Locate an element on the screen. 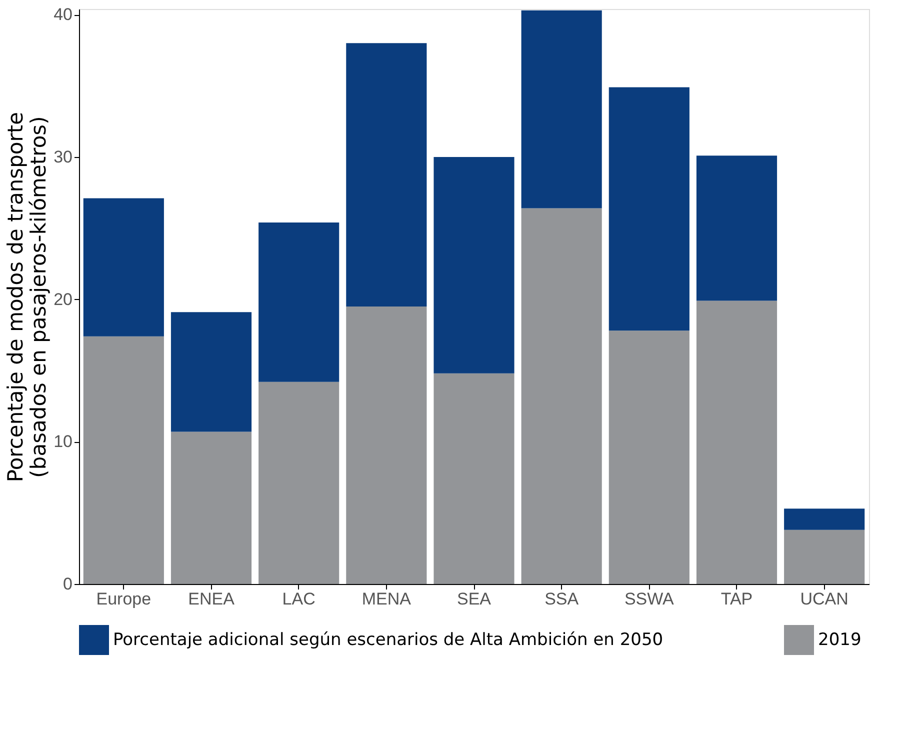  y-tick-label: 20 is located at coordinates (63, 299).